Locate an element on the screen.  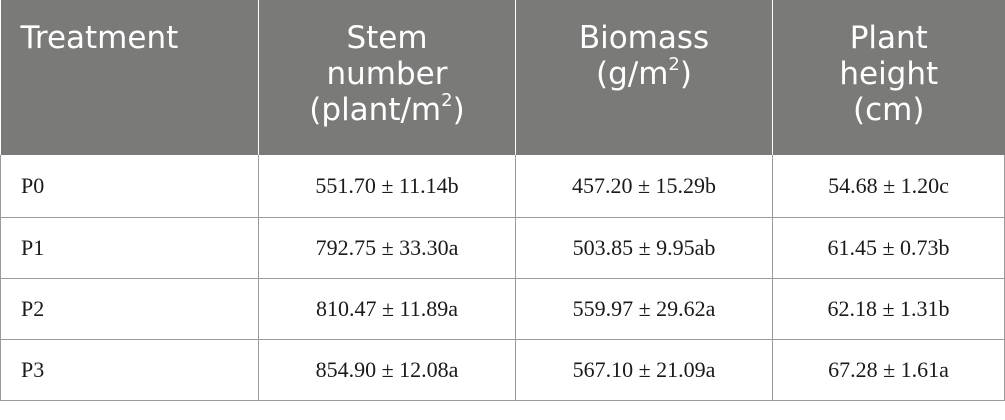
cell-treatment: P1 is located at coordinates (129, 248).